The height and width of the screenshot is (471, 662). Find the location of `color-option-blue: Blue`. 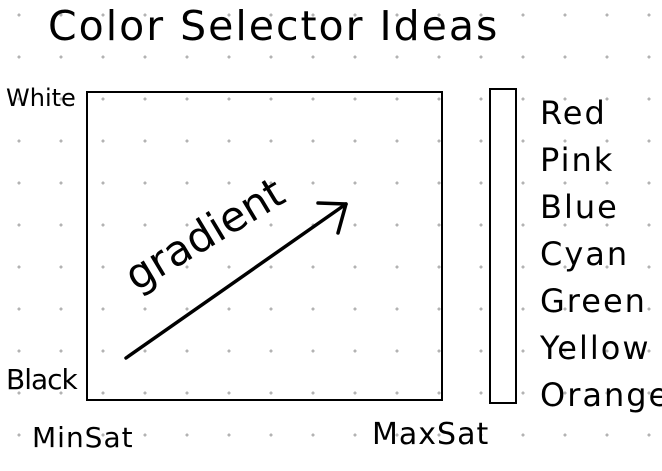

color-option-blue: Blue is located at coordinates (579, 207).